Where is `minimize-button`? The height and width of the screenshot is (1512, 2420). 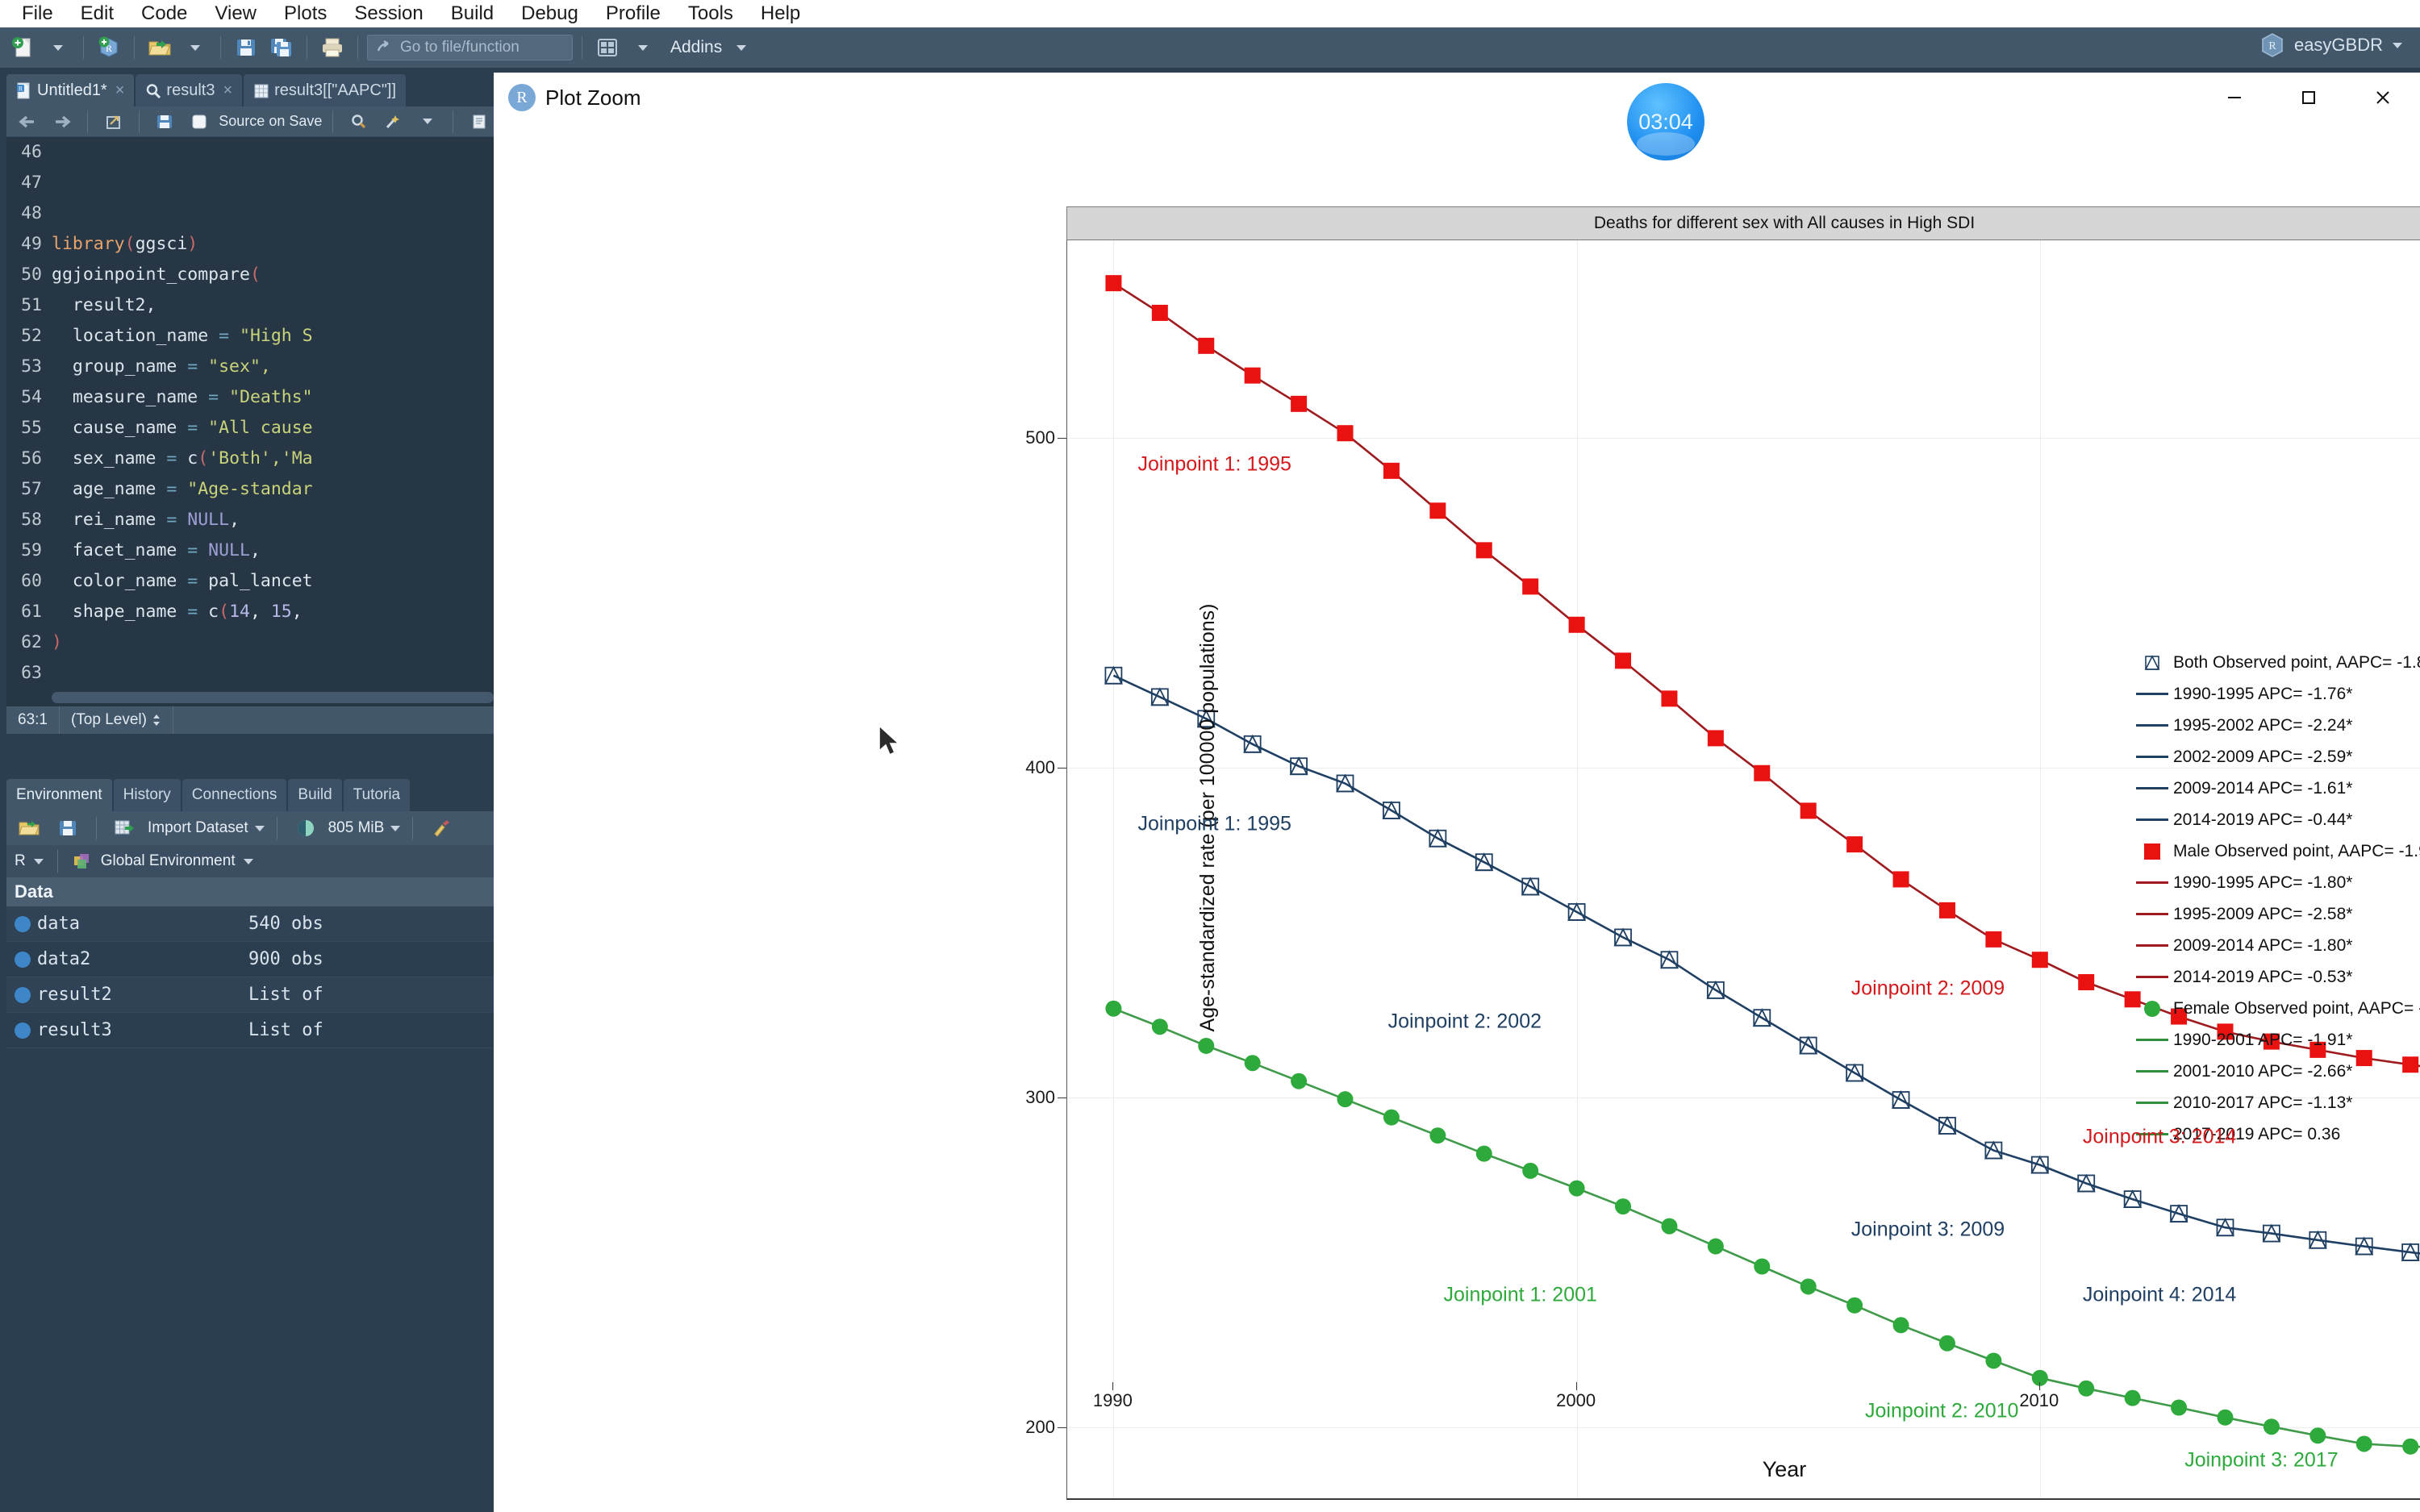 minimize-button is located at coordinates (2234, 98).